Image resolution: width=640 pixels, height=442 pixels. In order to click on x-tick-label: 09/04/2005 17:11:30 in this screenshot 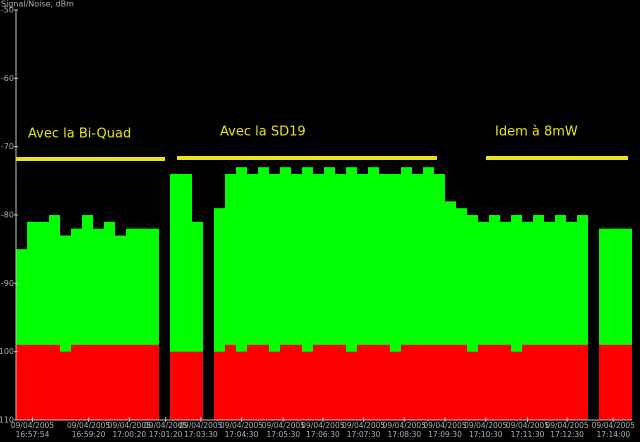, I will do `click(527, 430)`.